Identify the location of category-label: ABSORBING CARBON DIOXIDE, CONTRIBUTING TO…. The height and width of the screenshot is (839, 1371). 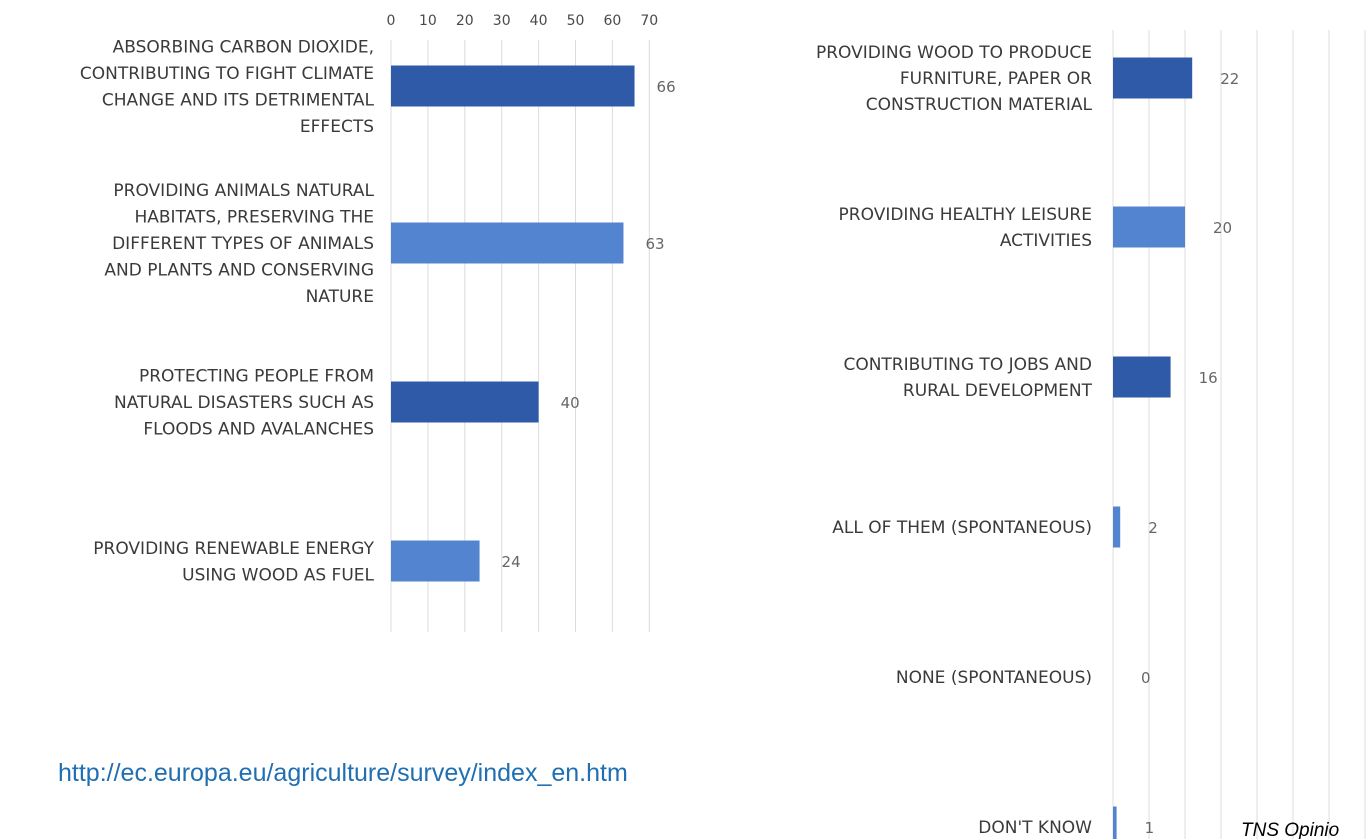
(227, 87).